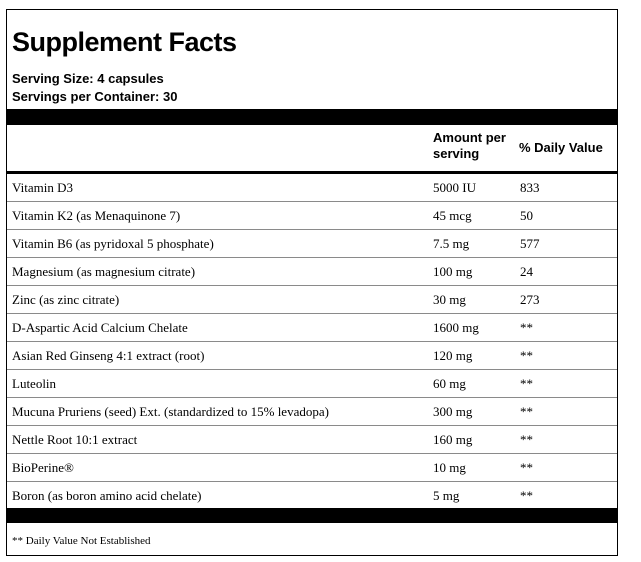 This screenshot has height=562, width=641. What do you see at coordinates (312, 468) in the screenshot?
I see `table-row: BioPerine® 10 mg **` at bounding box center [312, 468].